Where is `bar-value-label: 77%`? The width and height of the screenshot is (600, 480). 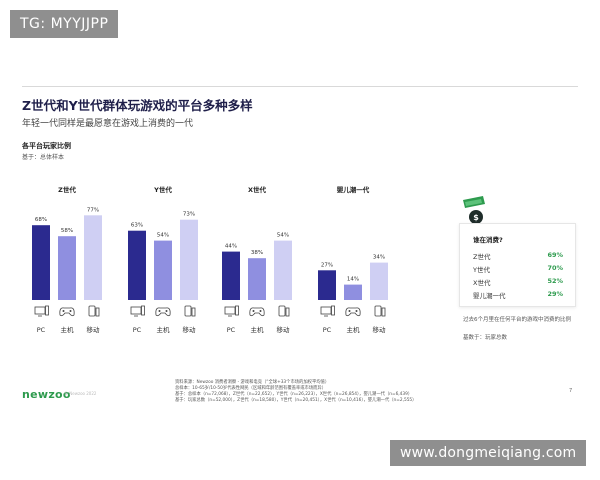 bar-value-label: 77% is located at coordinates (93, 210).